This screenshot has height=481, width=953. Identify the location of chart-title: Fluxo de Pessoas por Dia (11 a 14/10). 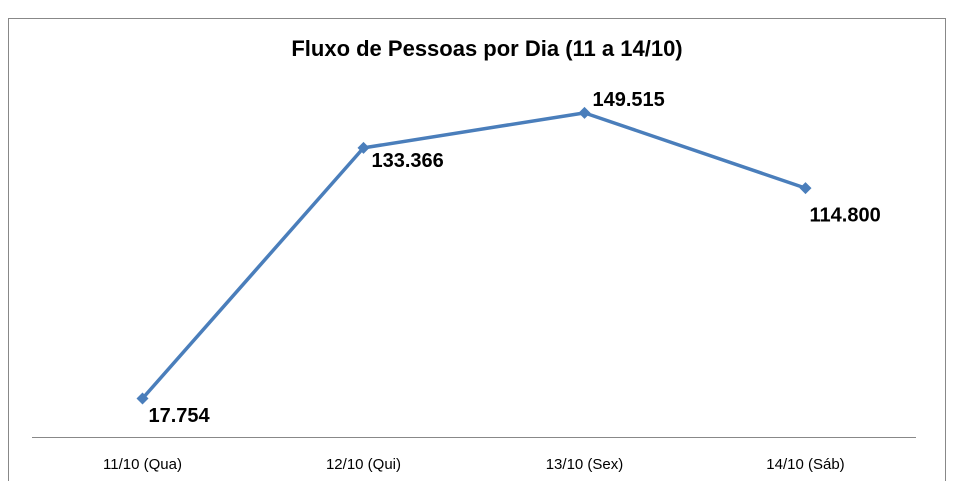
(486, 48).